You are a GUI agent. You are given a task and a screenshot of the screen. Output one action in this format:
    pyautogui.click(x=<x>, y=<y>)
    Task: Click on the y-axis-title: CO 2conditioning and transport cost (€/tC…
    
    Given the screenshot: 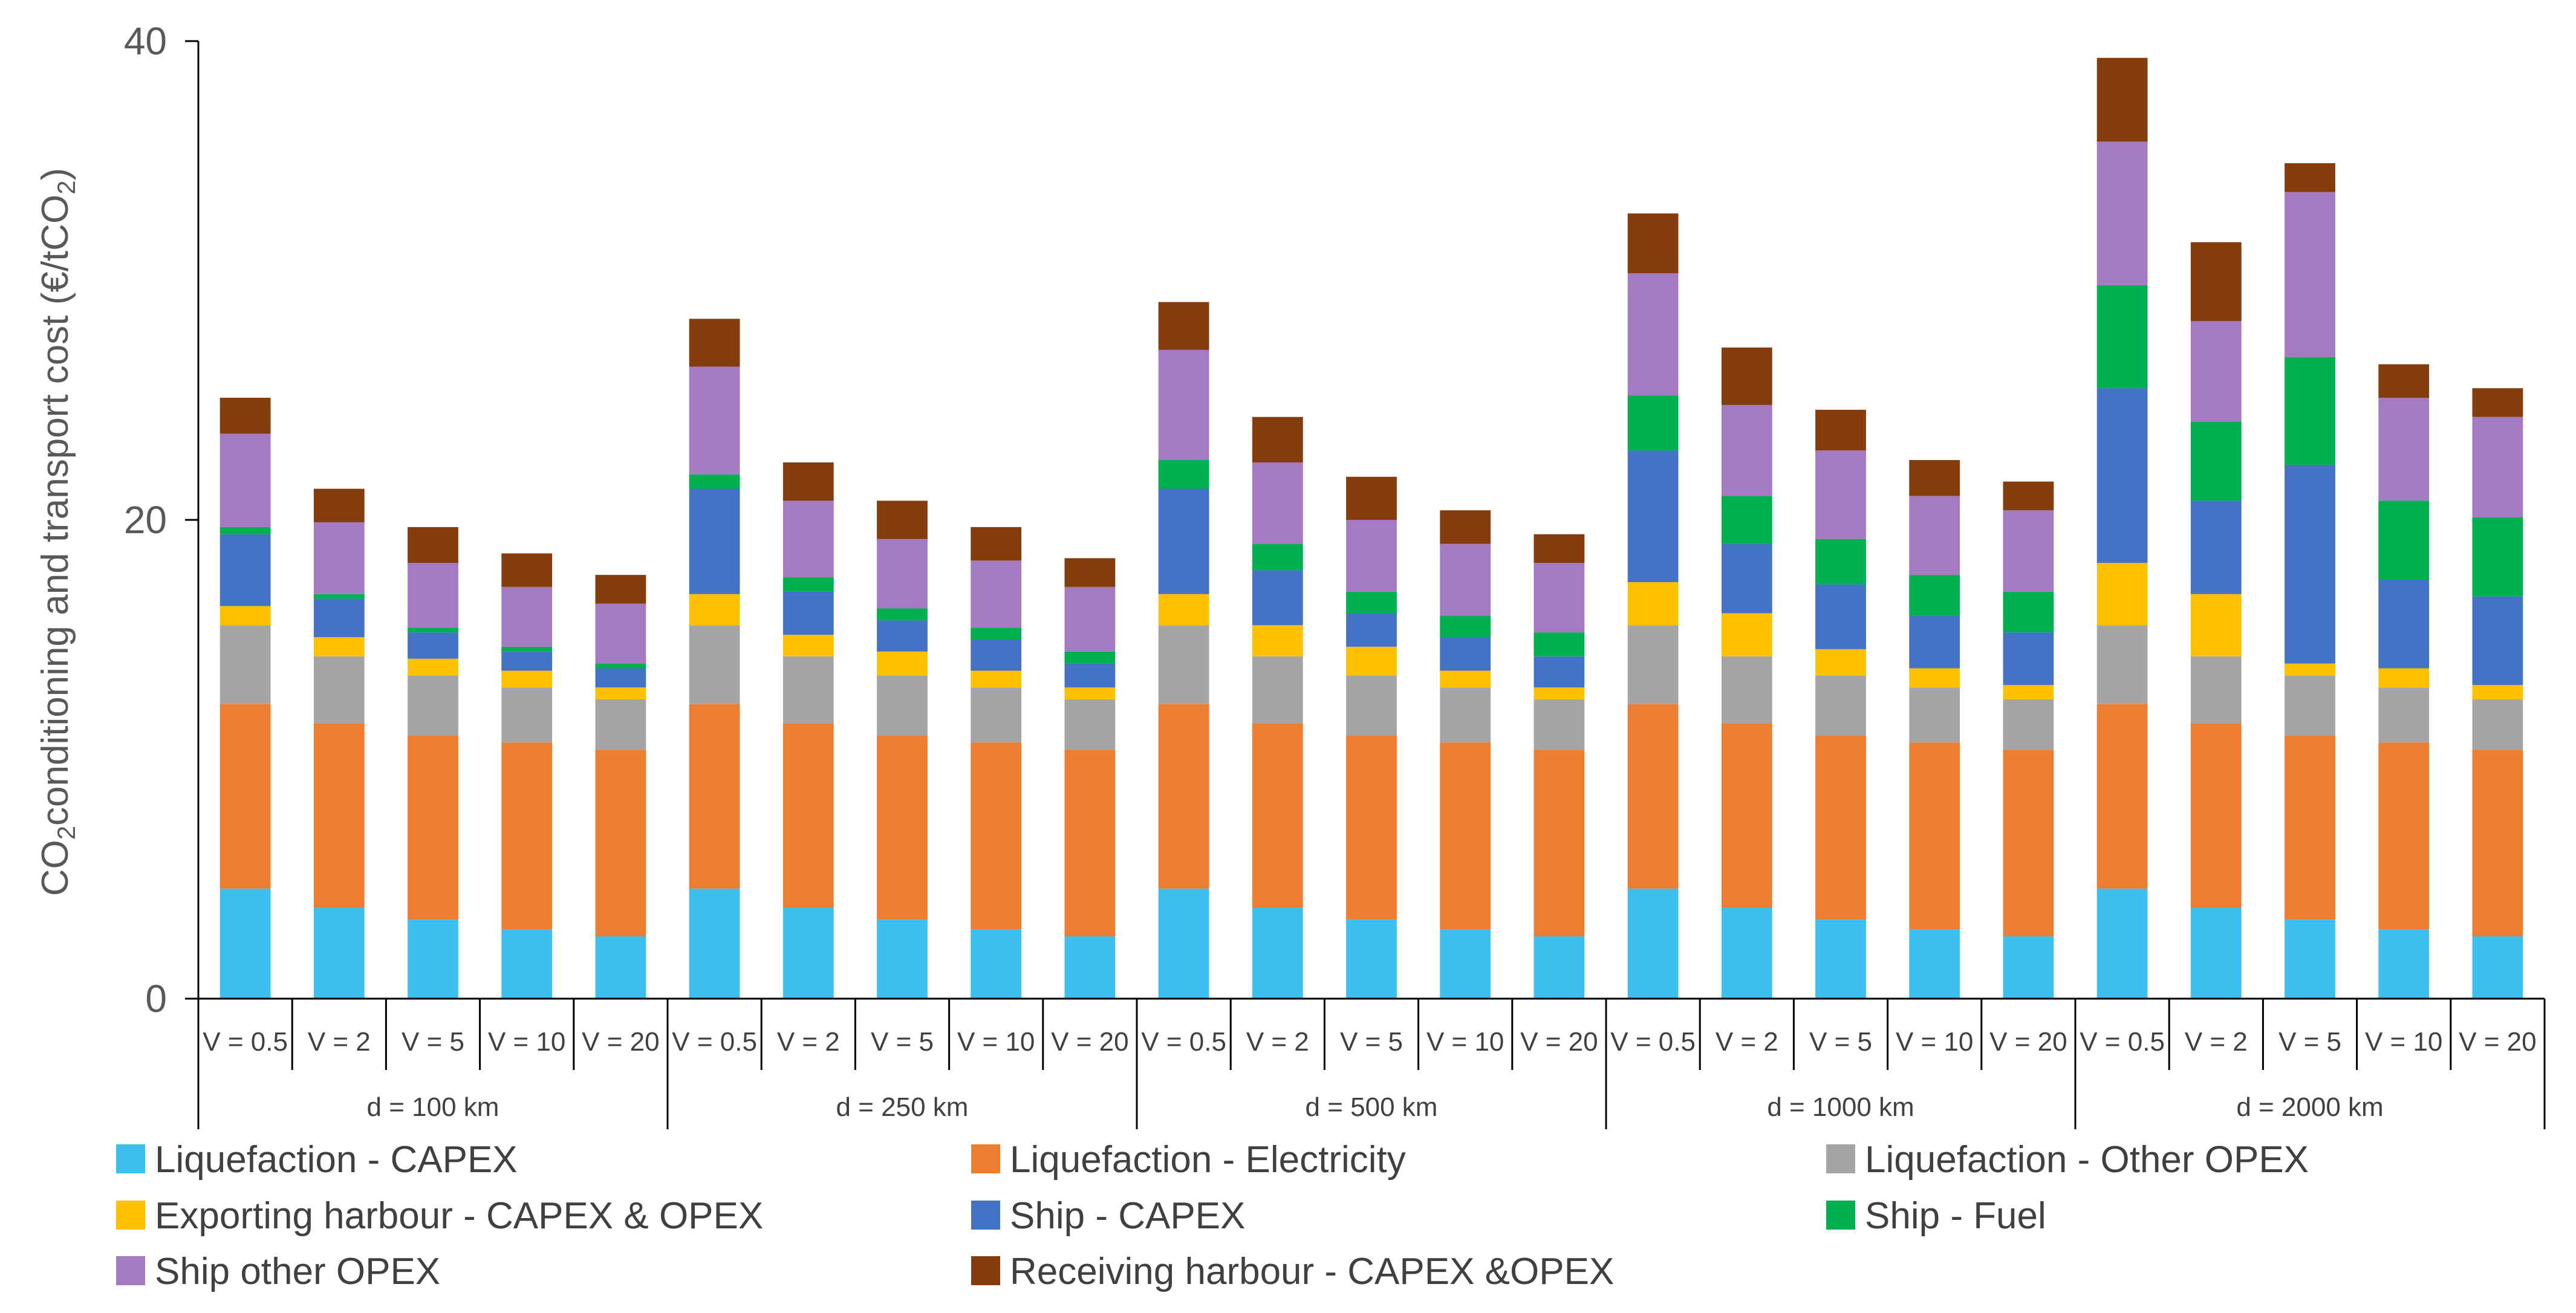 What is the action you would take?
    pyautogui.click(x=57, y=532)
    